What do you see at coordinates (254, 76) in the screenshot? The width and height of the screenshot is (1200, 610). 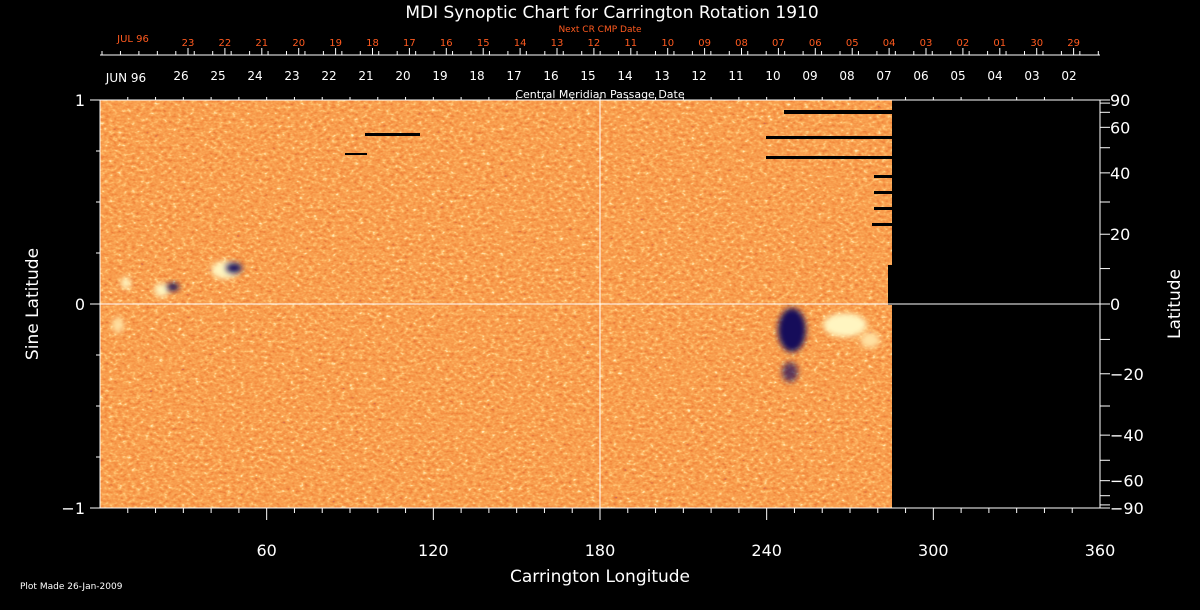 I see `cmp-date-label: 24` at bounding box center [254, 76].